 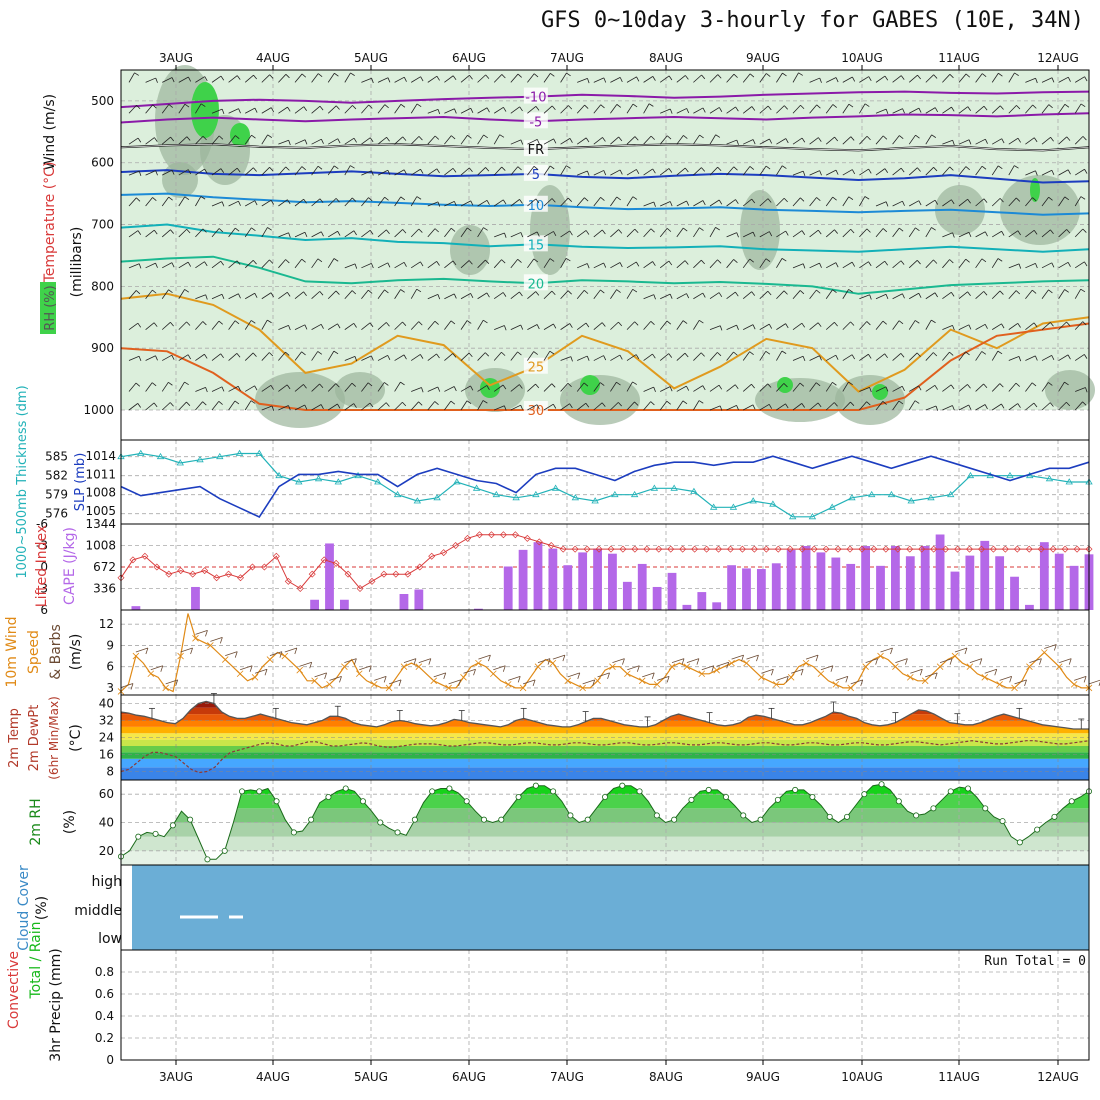 What do you see at coordinates (536, 206) in the screenshot?
I see `isotherm-label: 10` at bounding box center [536, 206].